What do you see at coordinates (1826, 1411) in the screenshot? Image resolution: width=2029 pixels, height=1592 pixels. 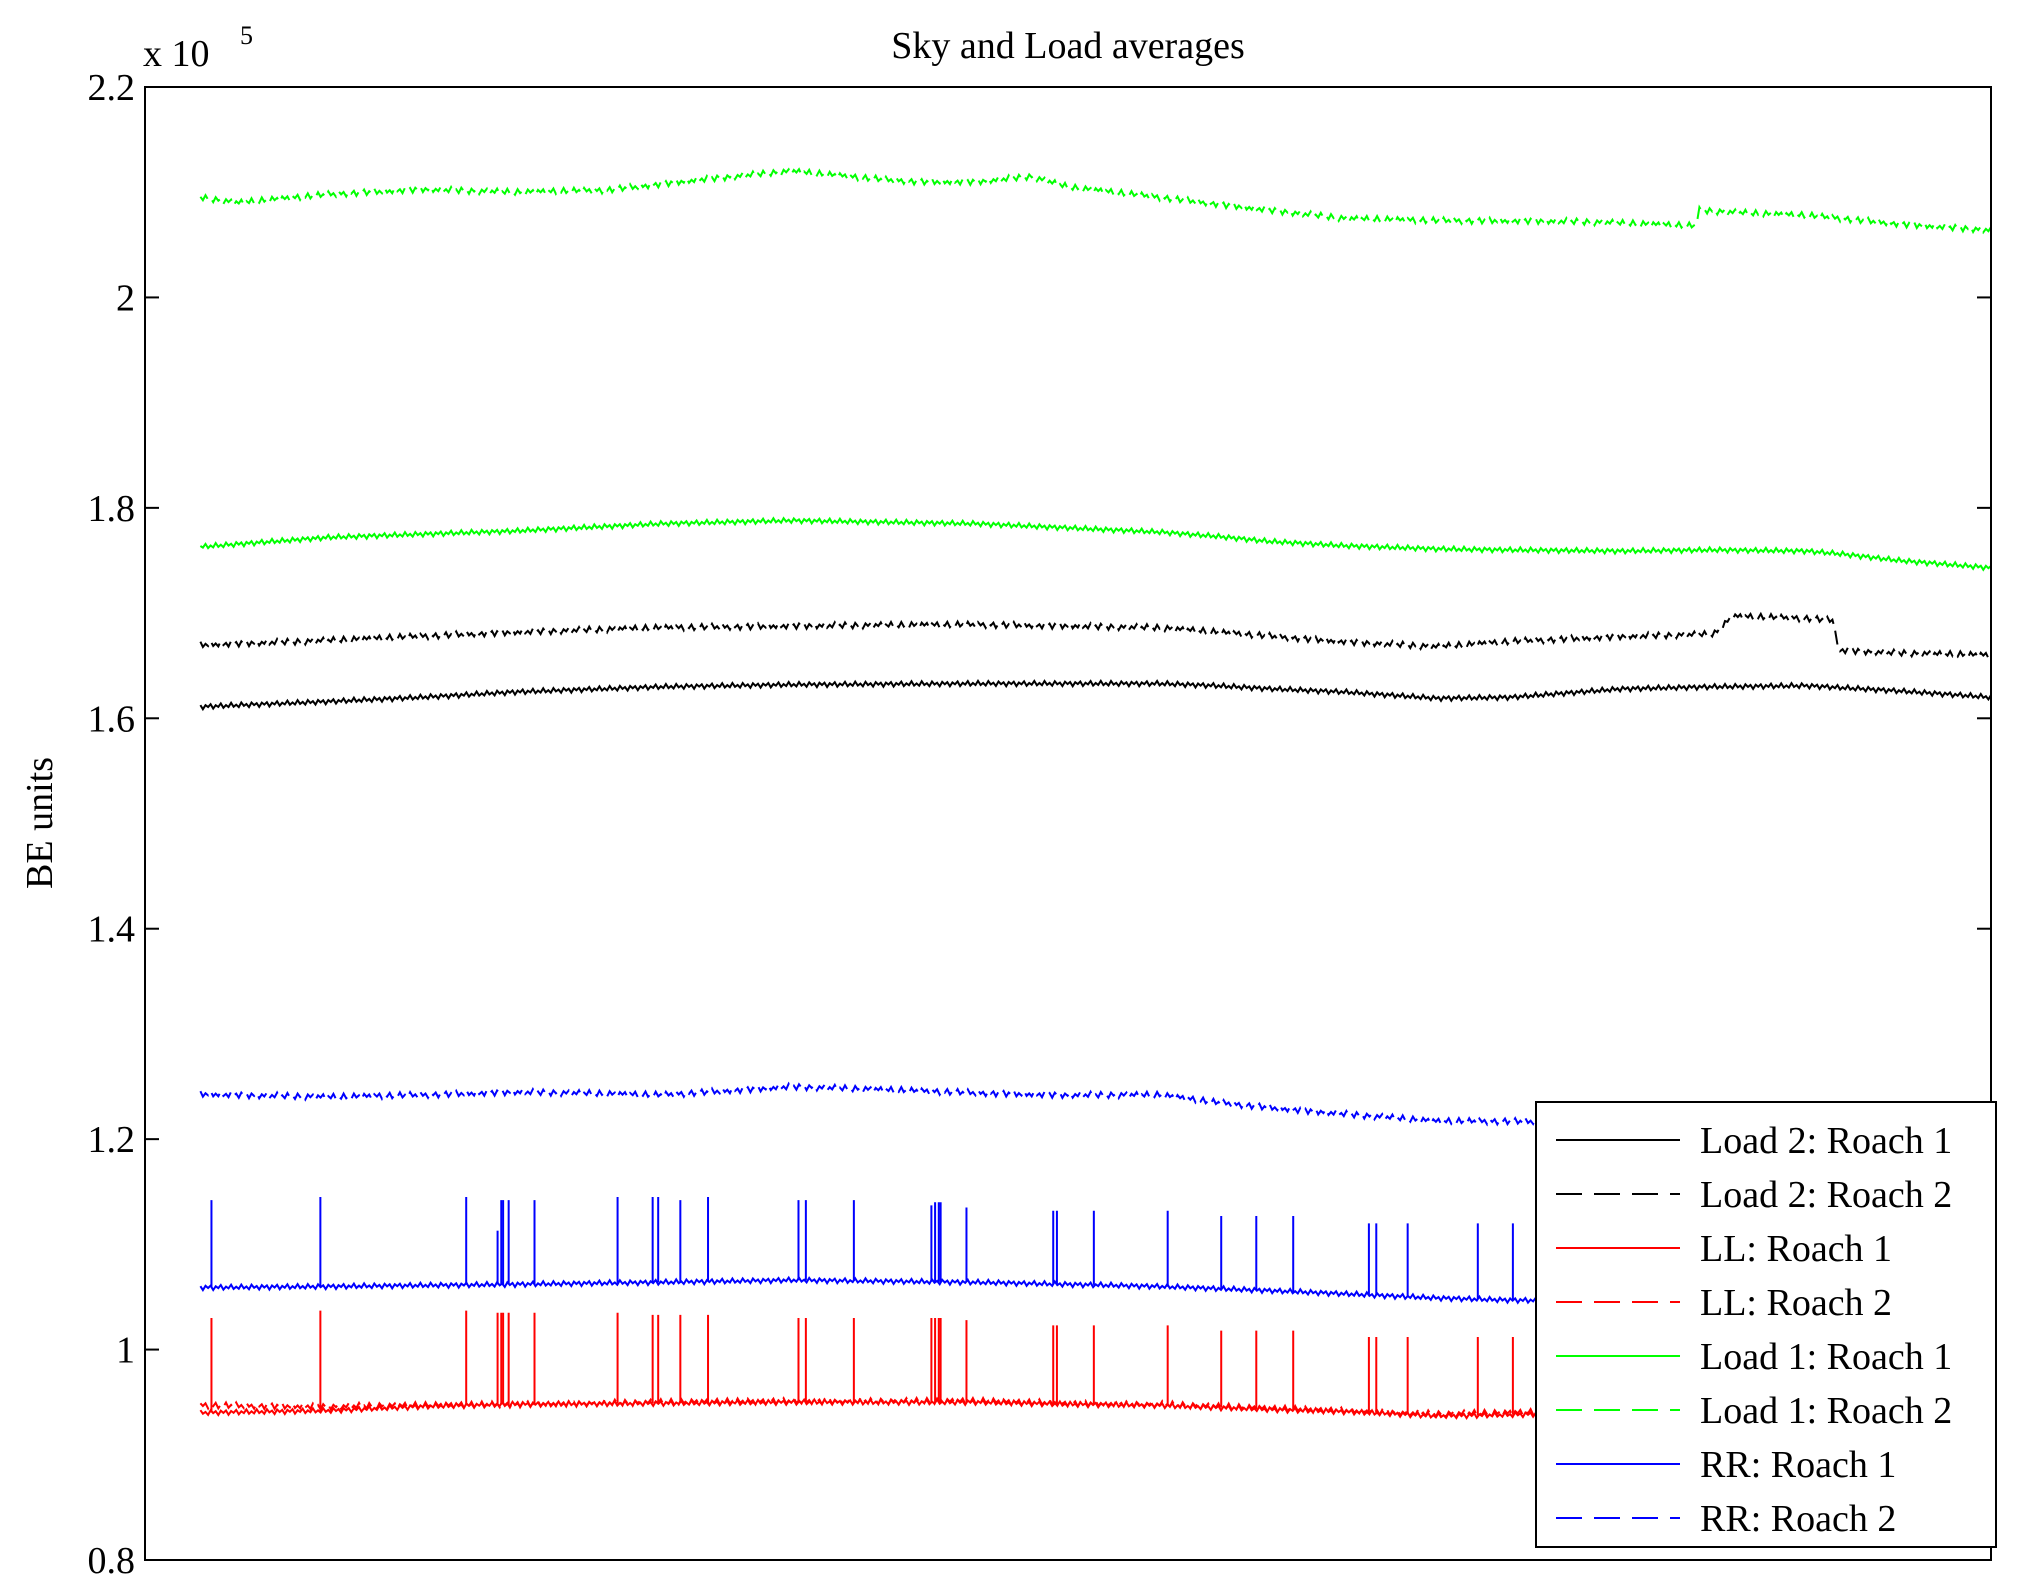 I see `legend-label: Load 1: Roach 2` at bounding box center [1826, 1411].